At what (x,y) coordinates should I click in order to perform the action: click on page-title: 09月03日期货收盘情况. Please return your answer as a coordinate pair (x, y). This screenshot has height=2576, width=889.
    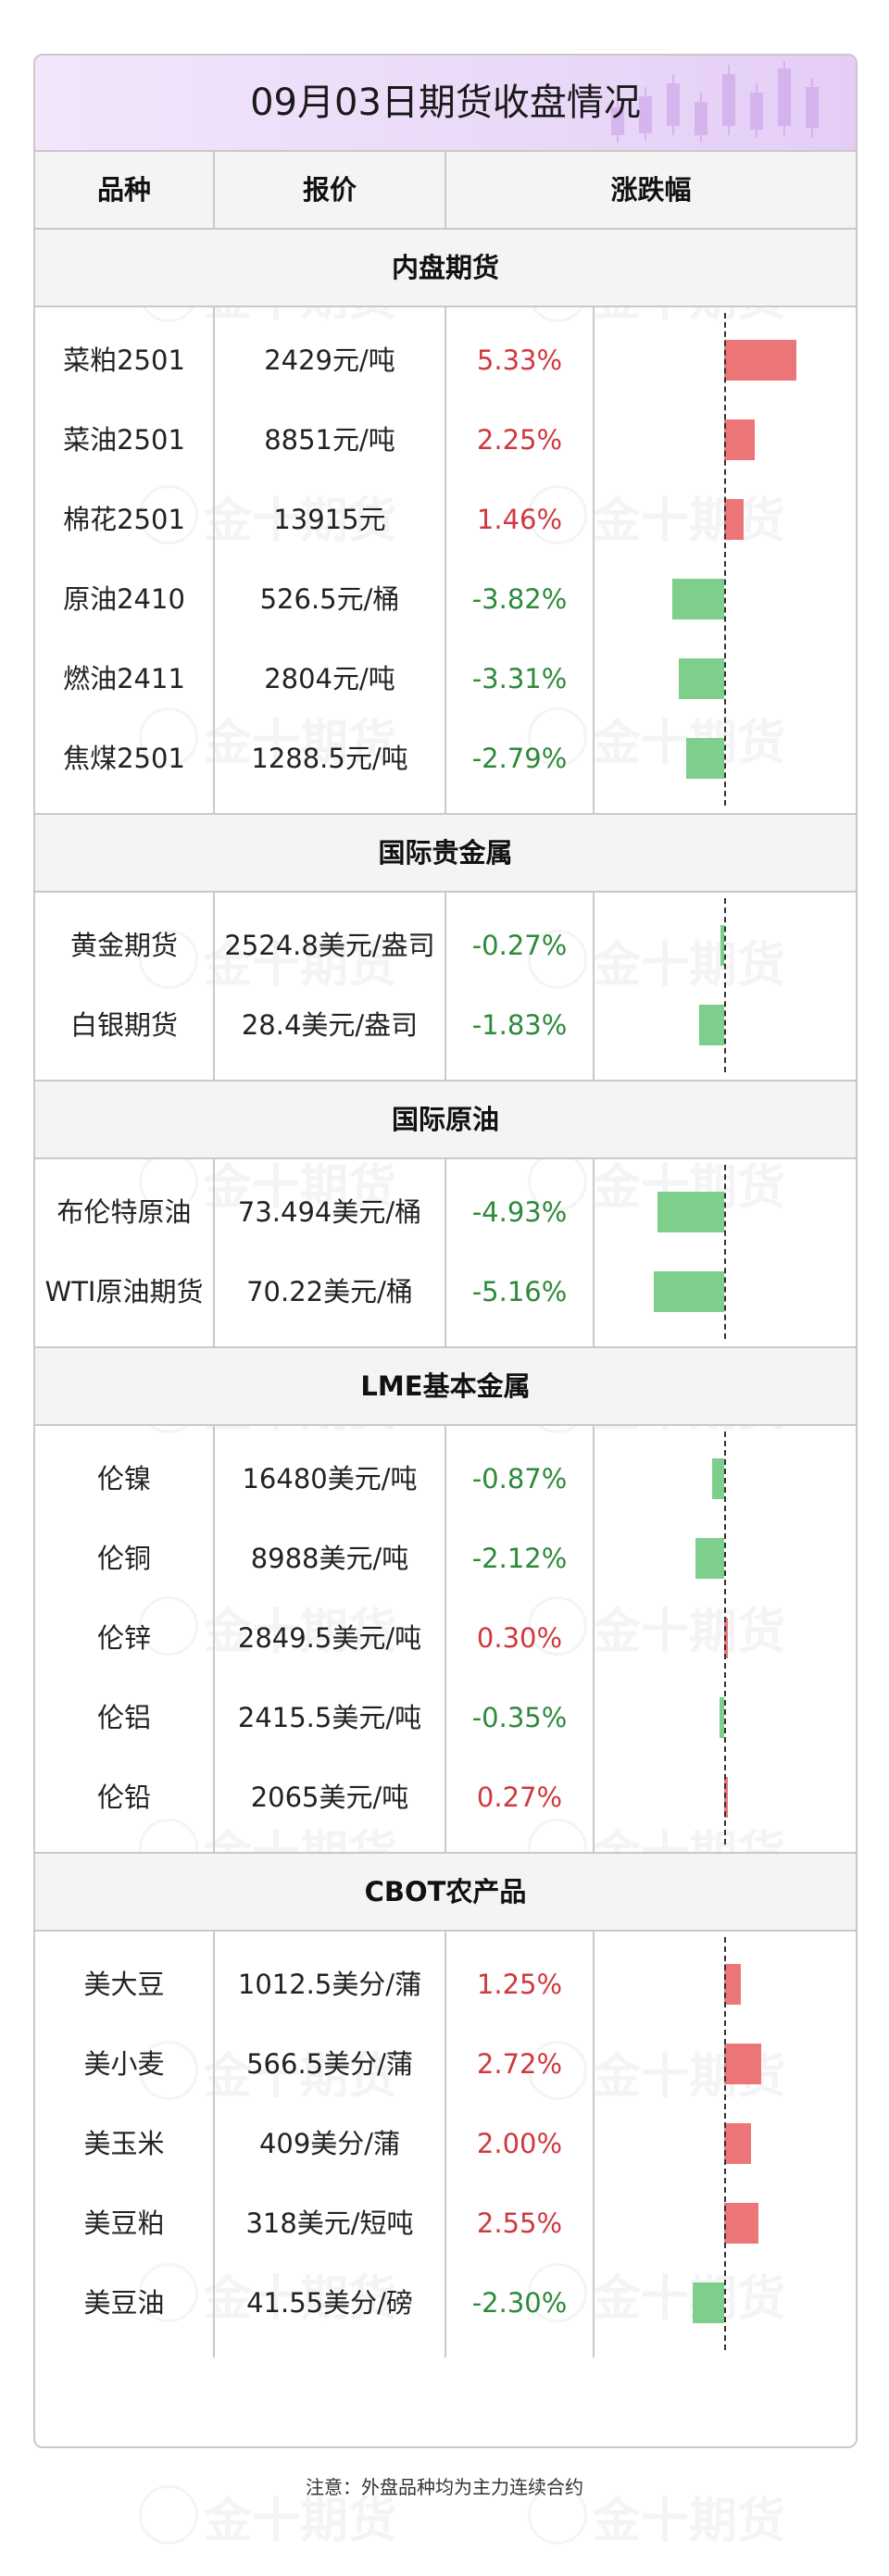
    Looking at the image, I should click on (446, 103).